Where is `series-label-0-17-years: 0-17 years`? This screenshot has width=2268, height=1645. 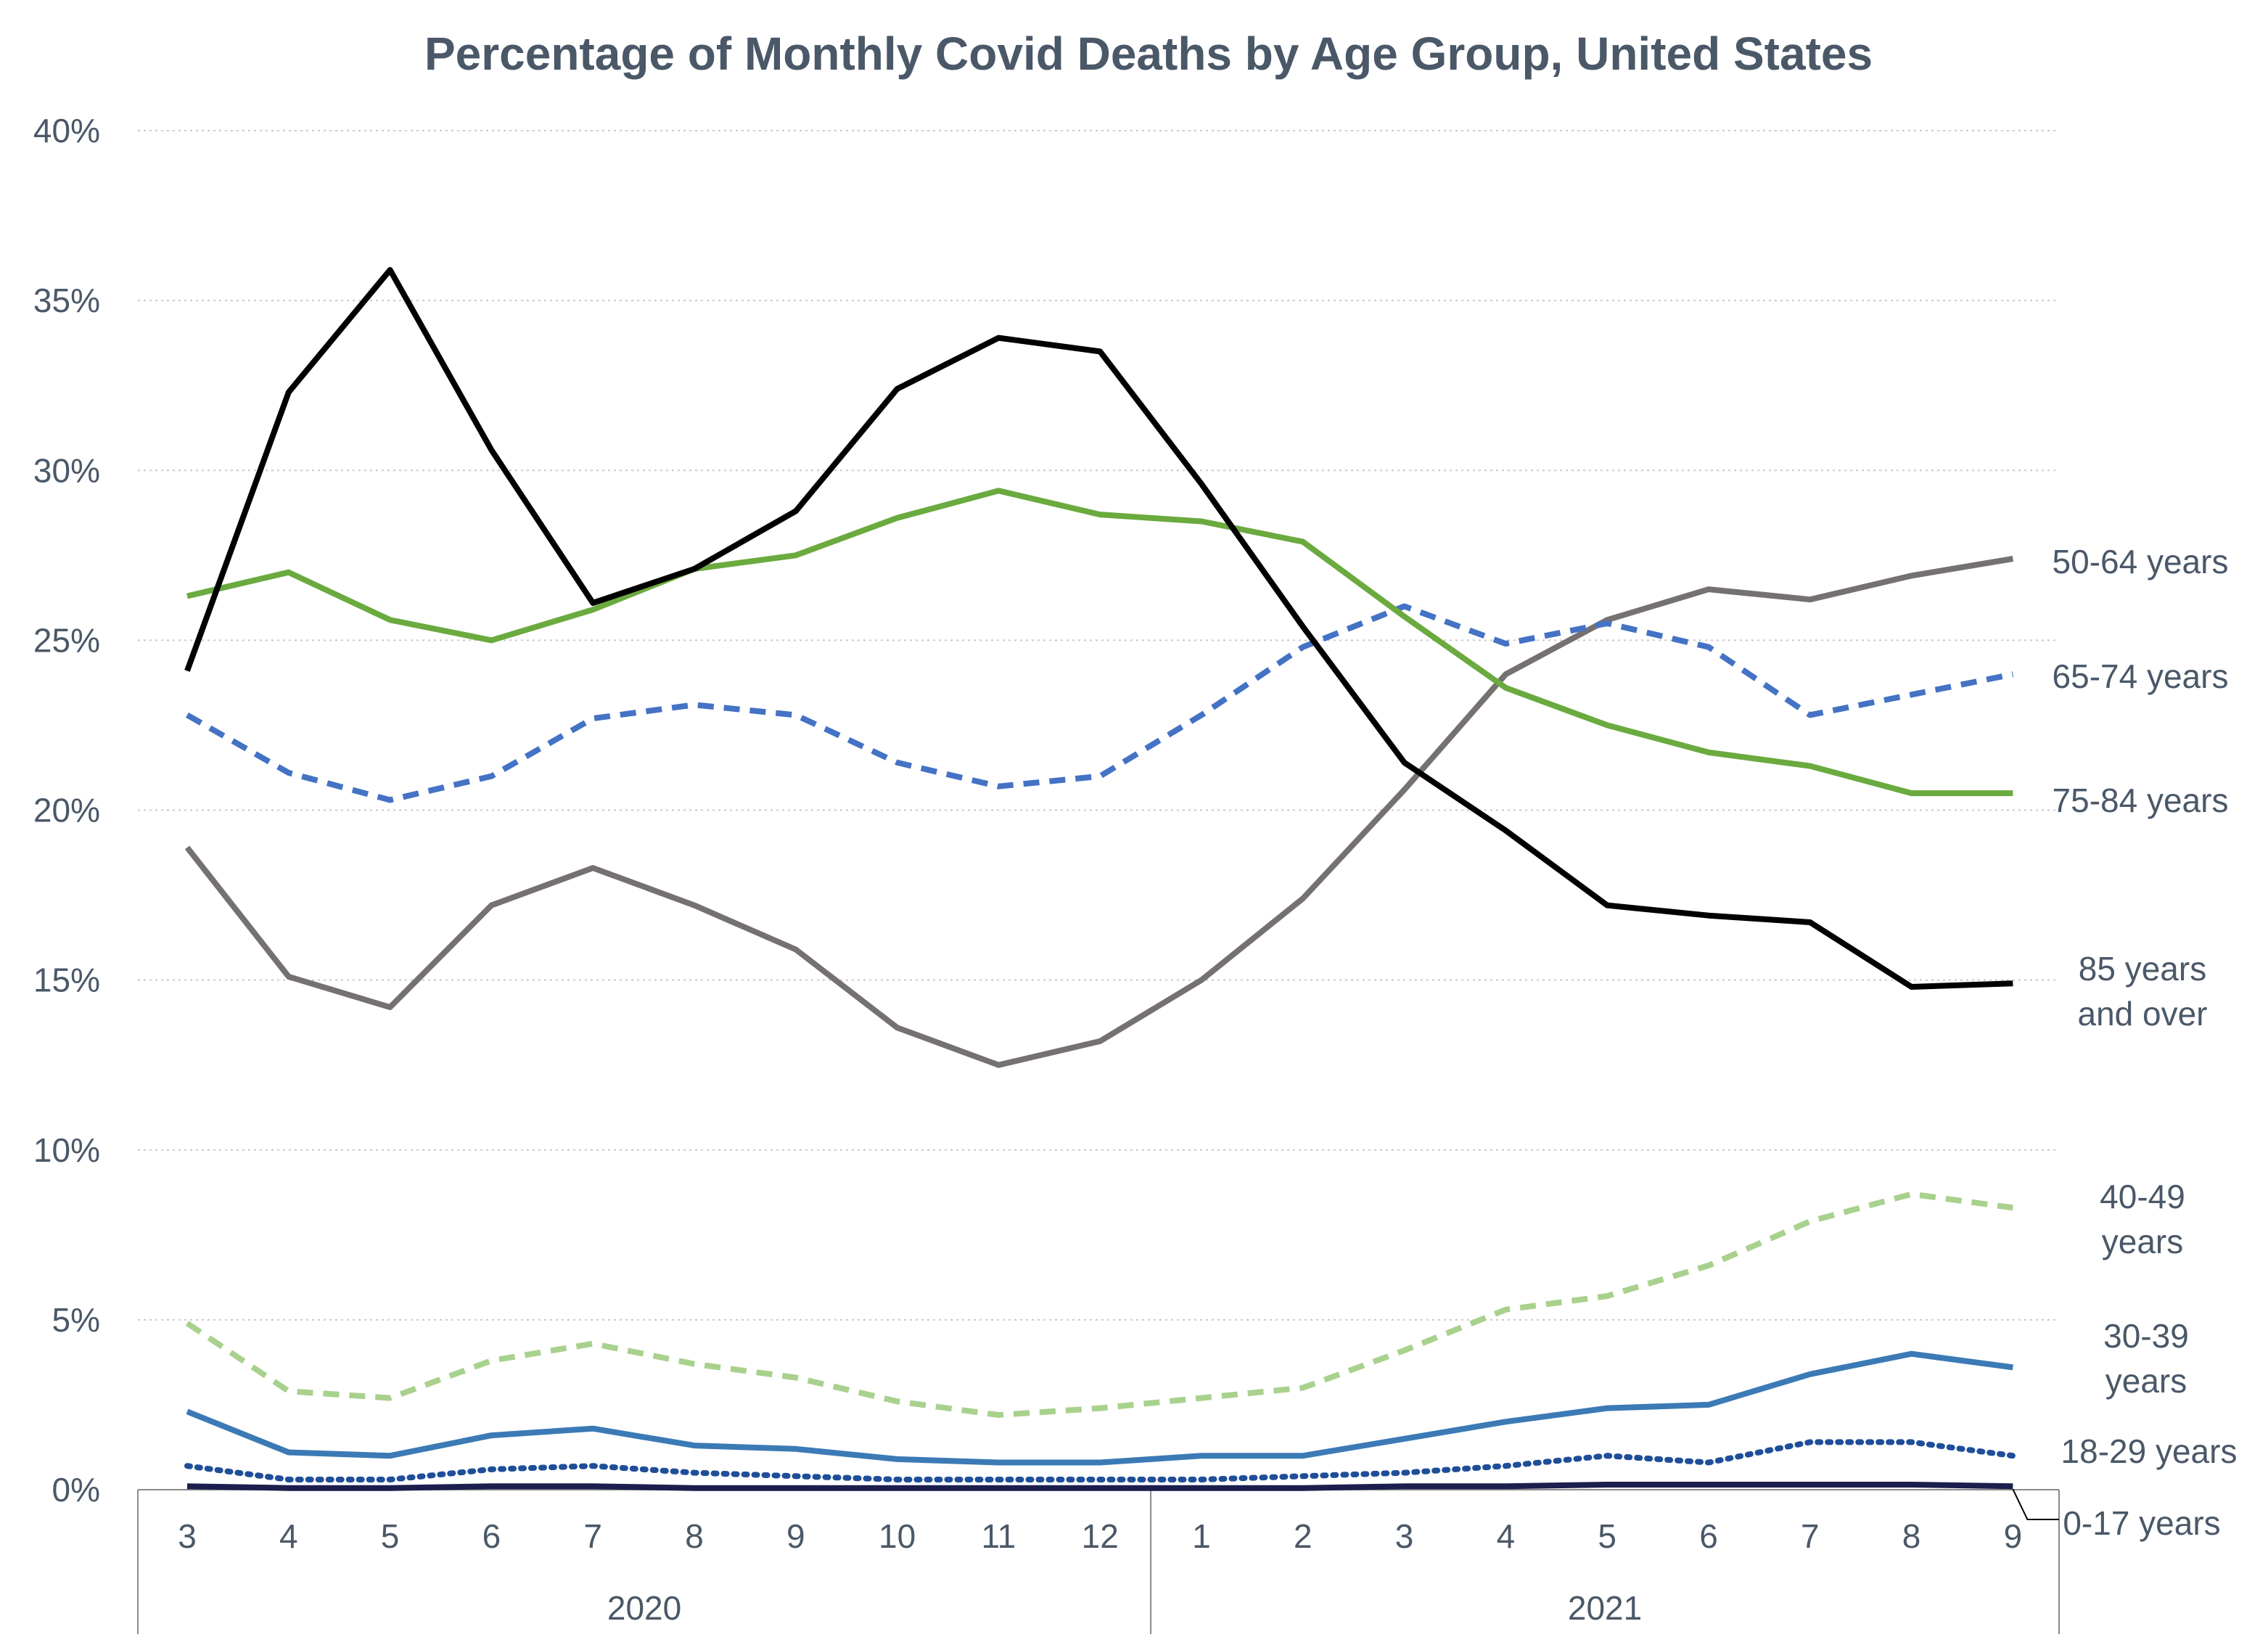 series-label-0-17-years: 0-17 years is located at coordinates (2142, 1523).